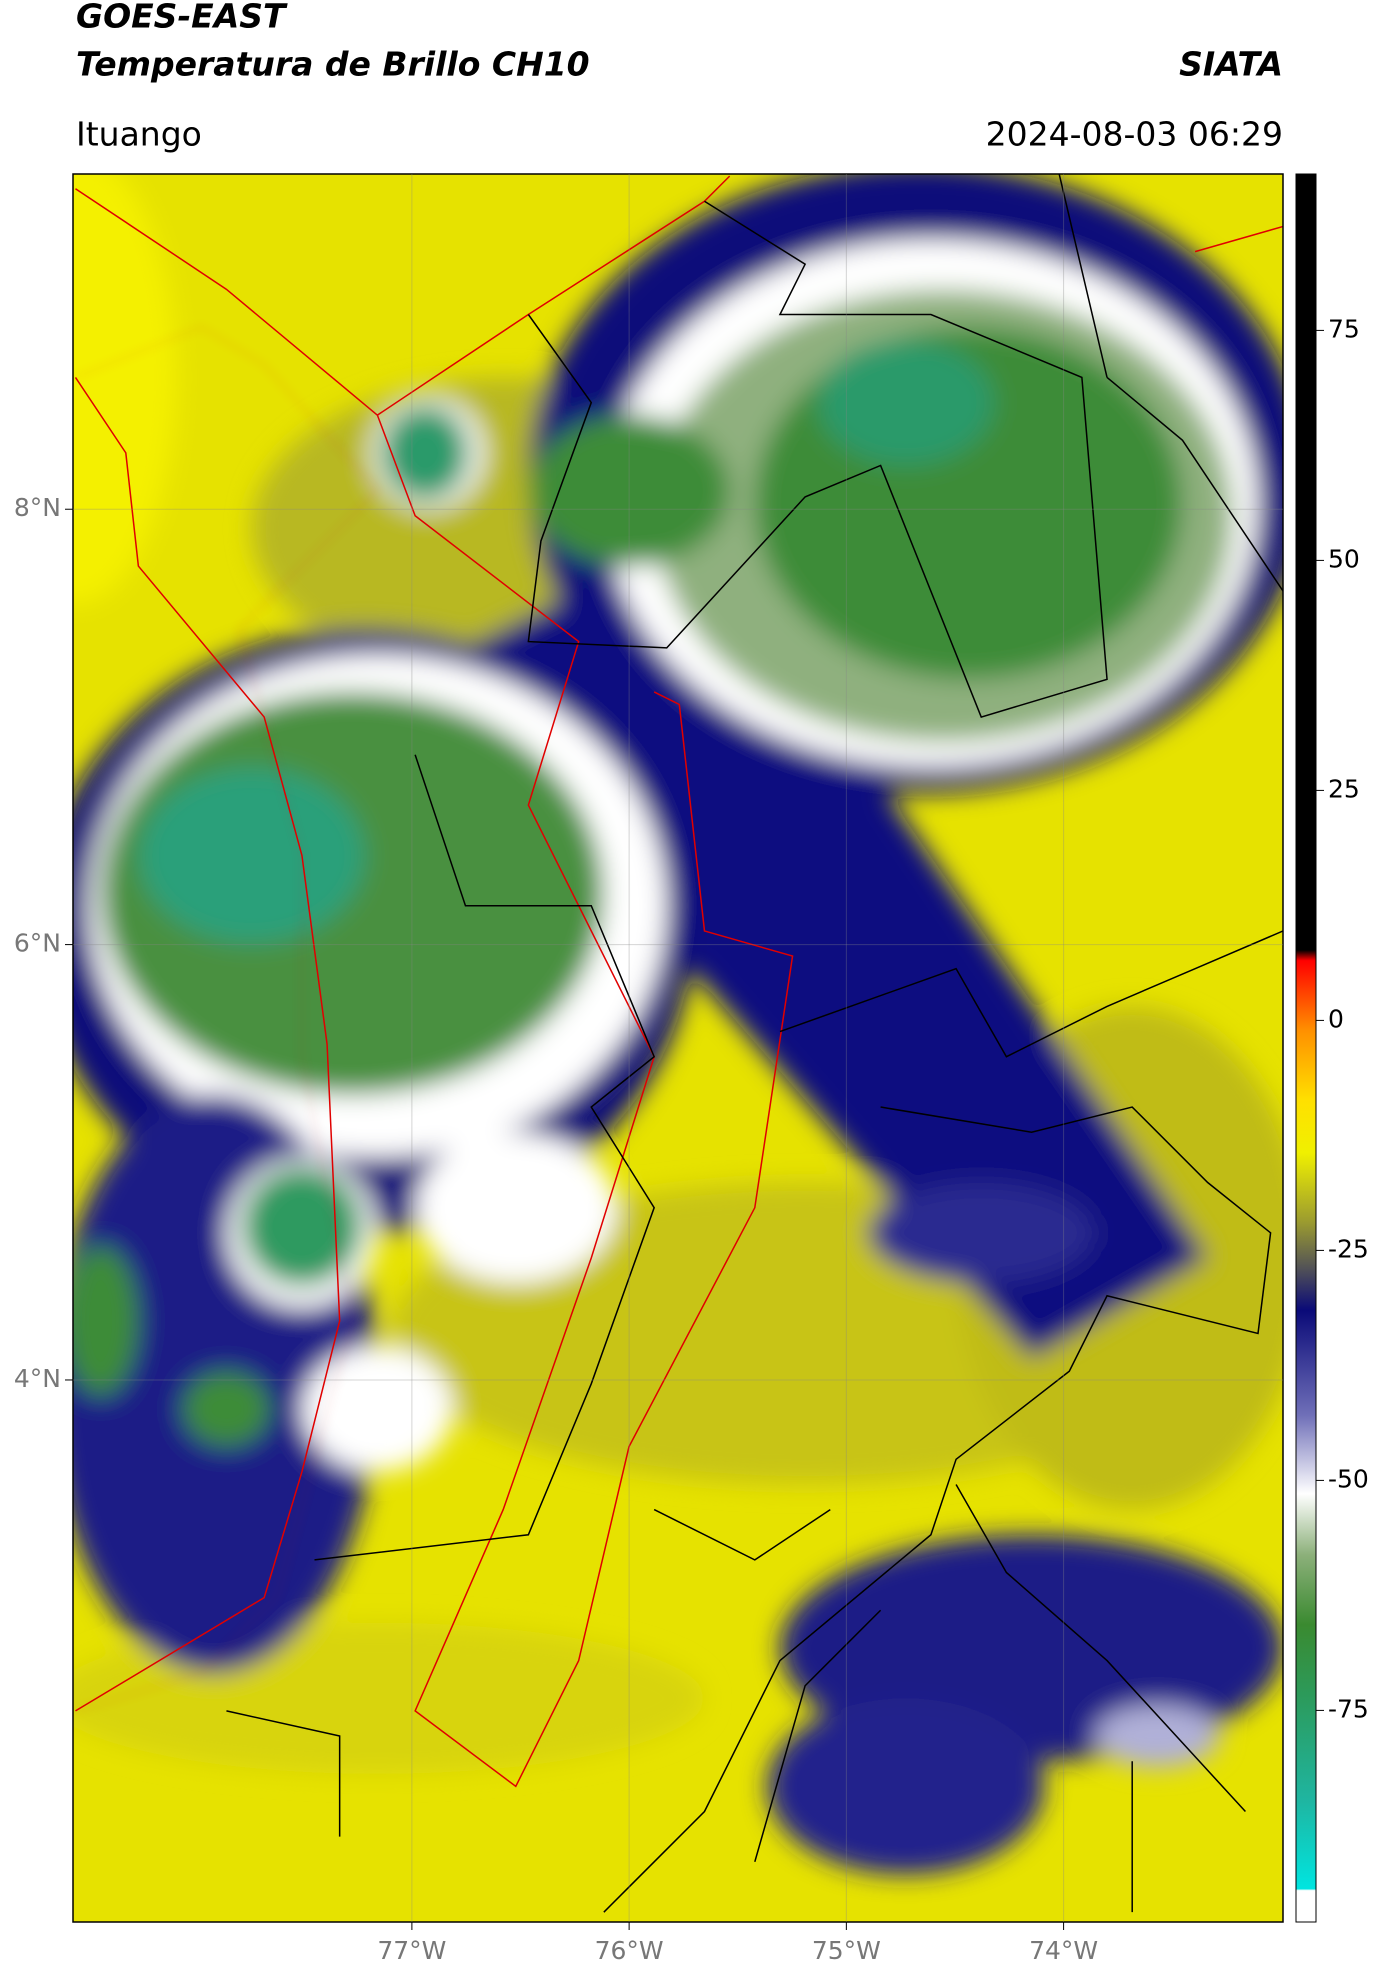 The image size is (1384, 1981). I want to click on source: SIATA, so click(1231, 64).